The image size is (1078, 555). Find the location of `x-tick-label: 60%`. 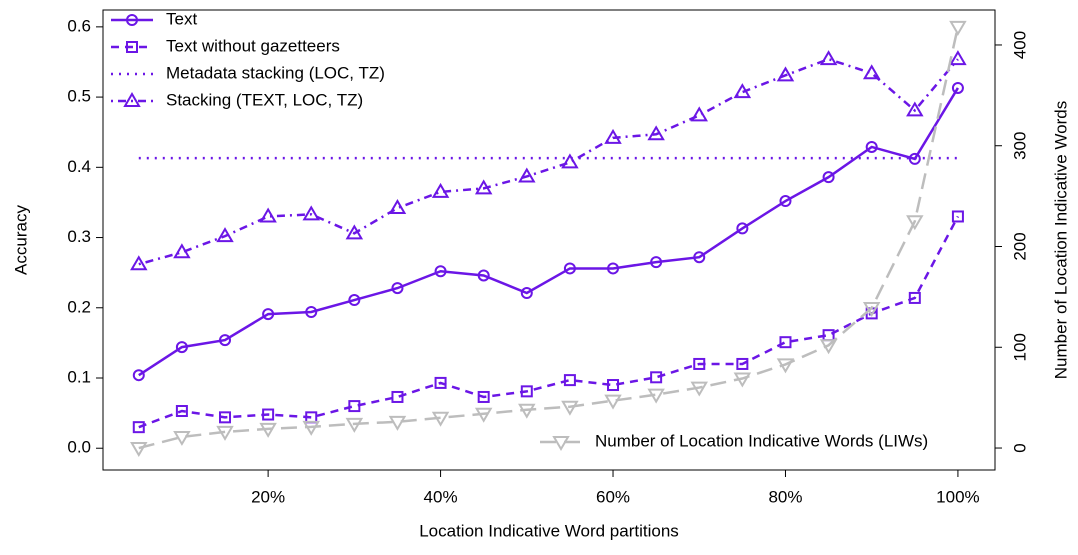

x-tick-label: 60% is located at coordinates (613, 496).